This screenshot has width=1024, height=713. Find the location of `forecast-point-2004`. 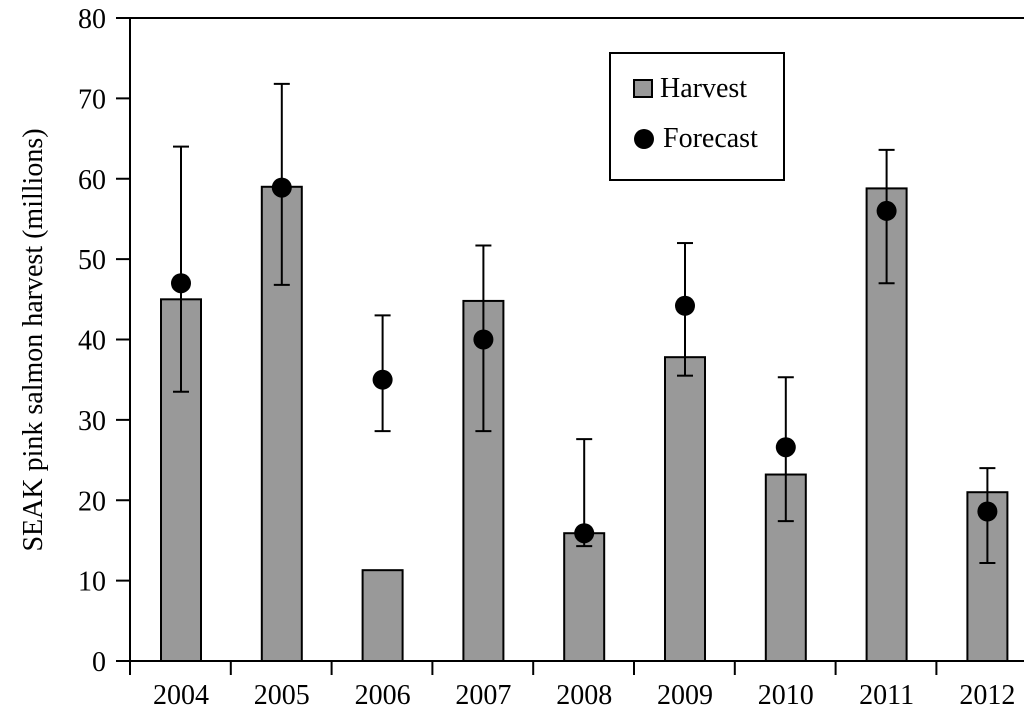

forecast-point-2004 is located at coordinates (181, 283).